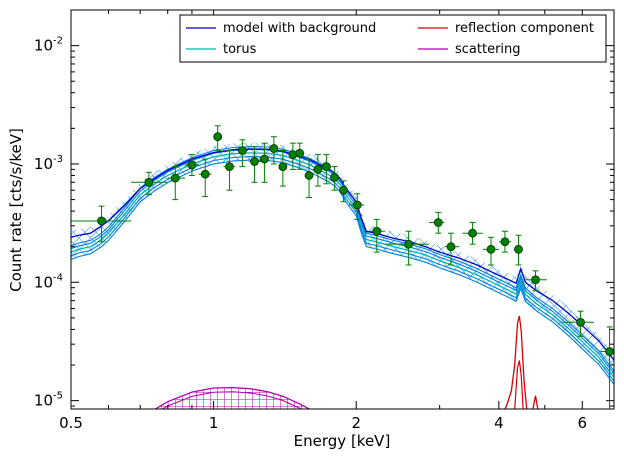 The image size is (624, 463). I want to click on x-tick-label: 4, so click(499, 423).